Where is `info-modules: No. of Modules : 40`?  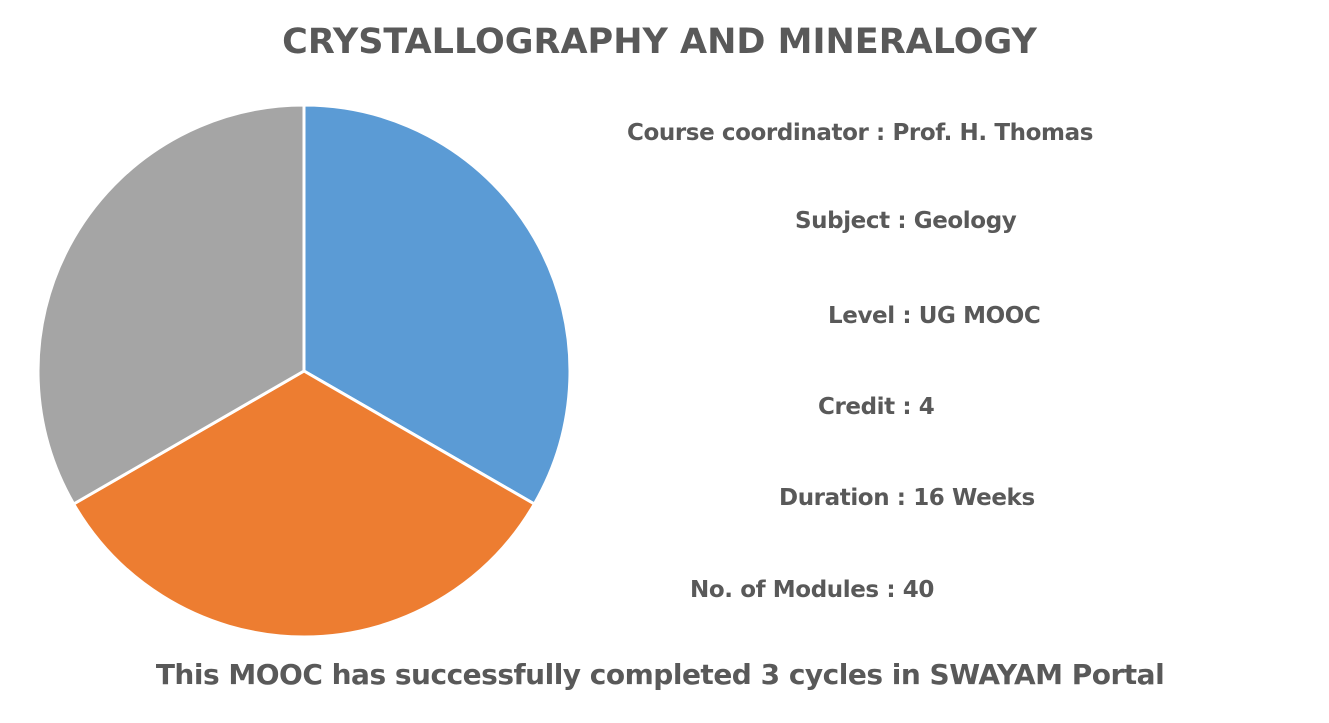 info-modules: No. of Modules : 40 is located at coordinates (812, 590).